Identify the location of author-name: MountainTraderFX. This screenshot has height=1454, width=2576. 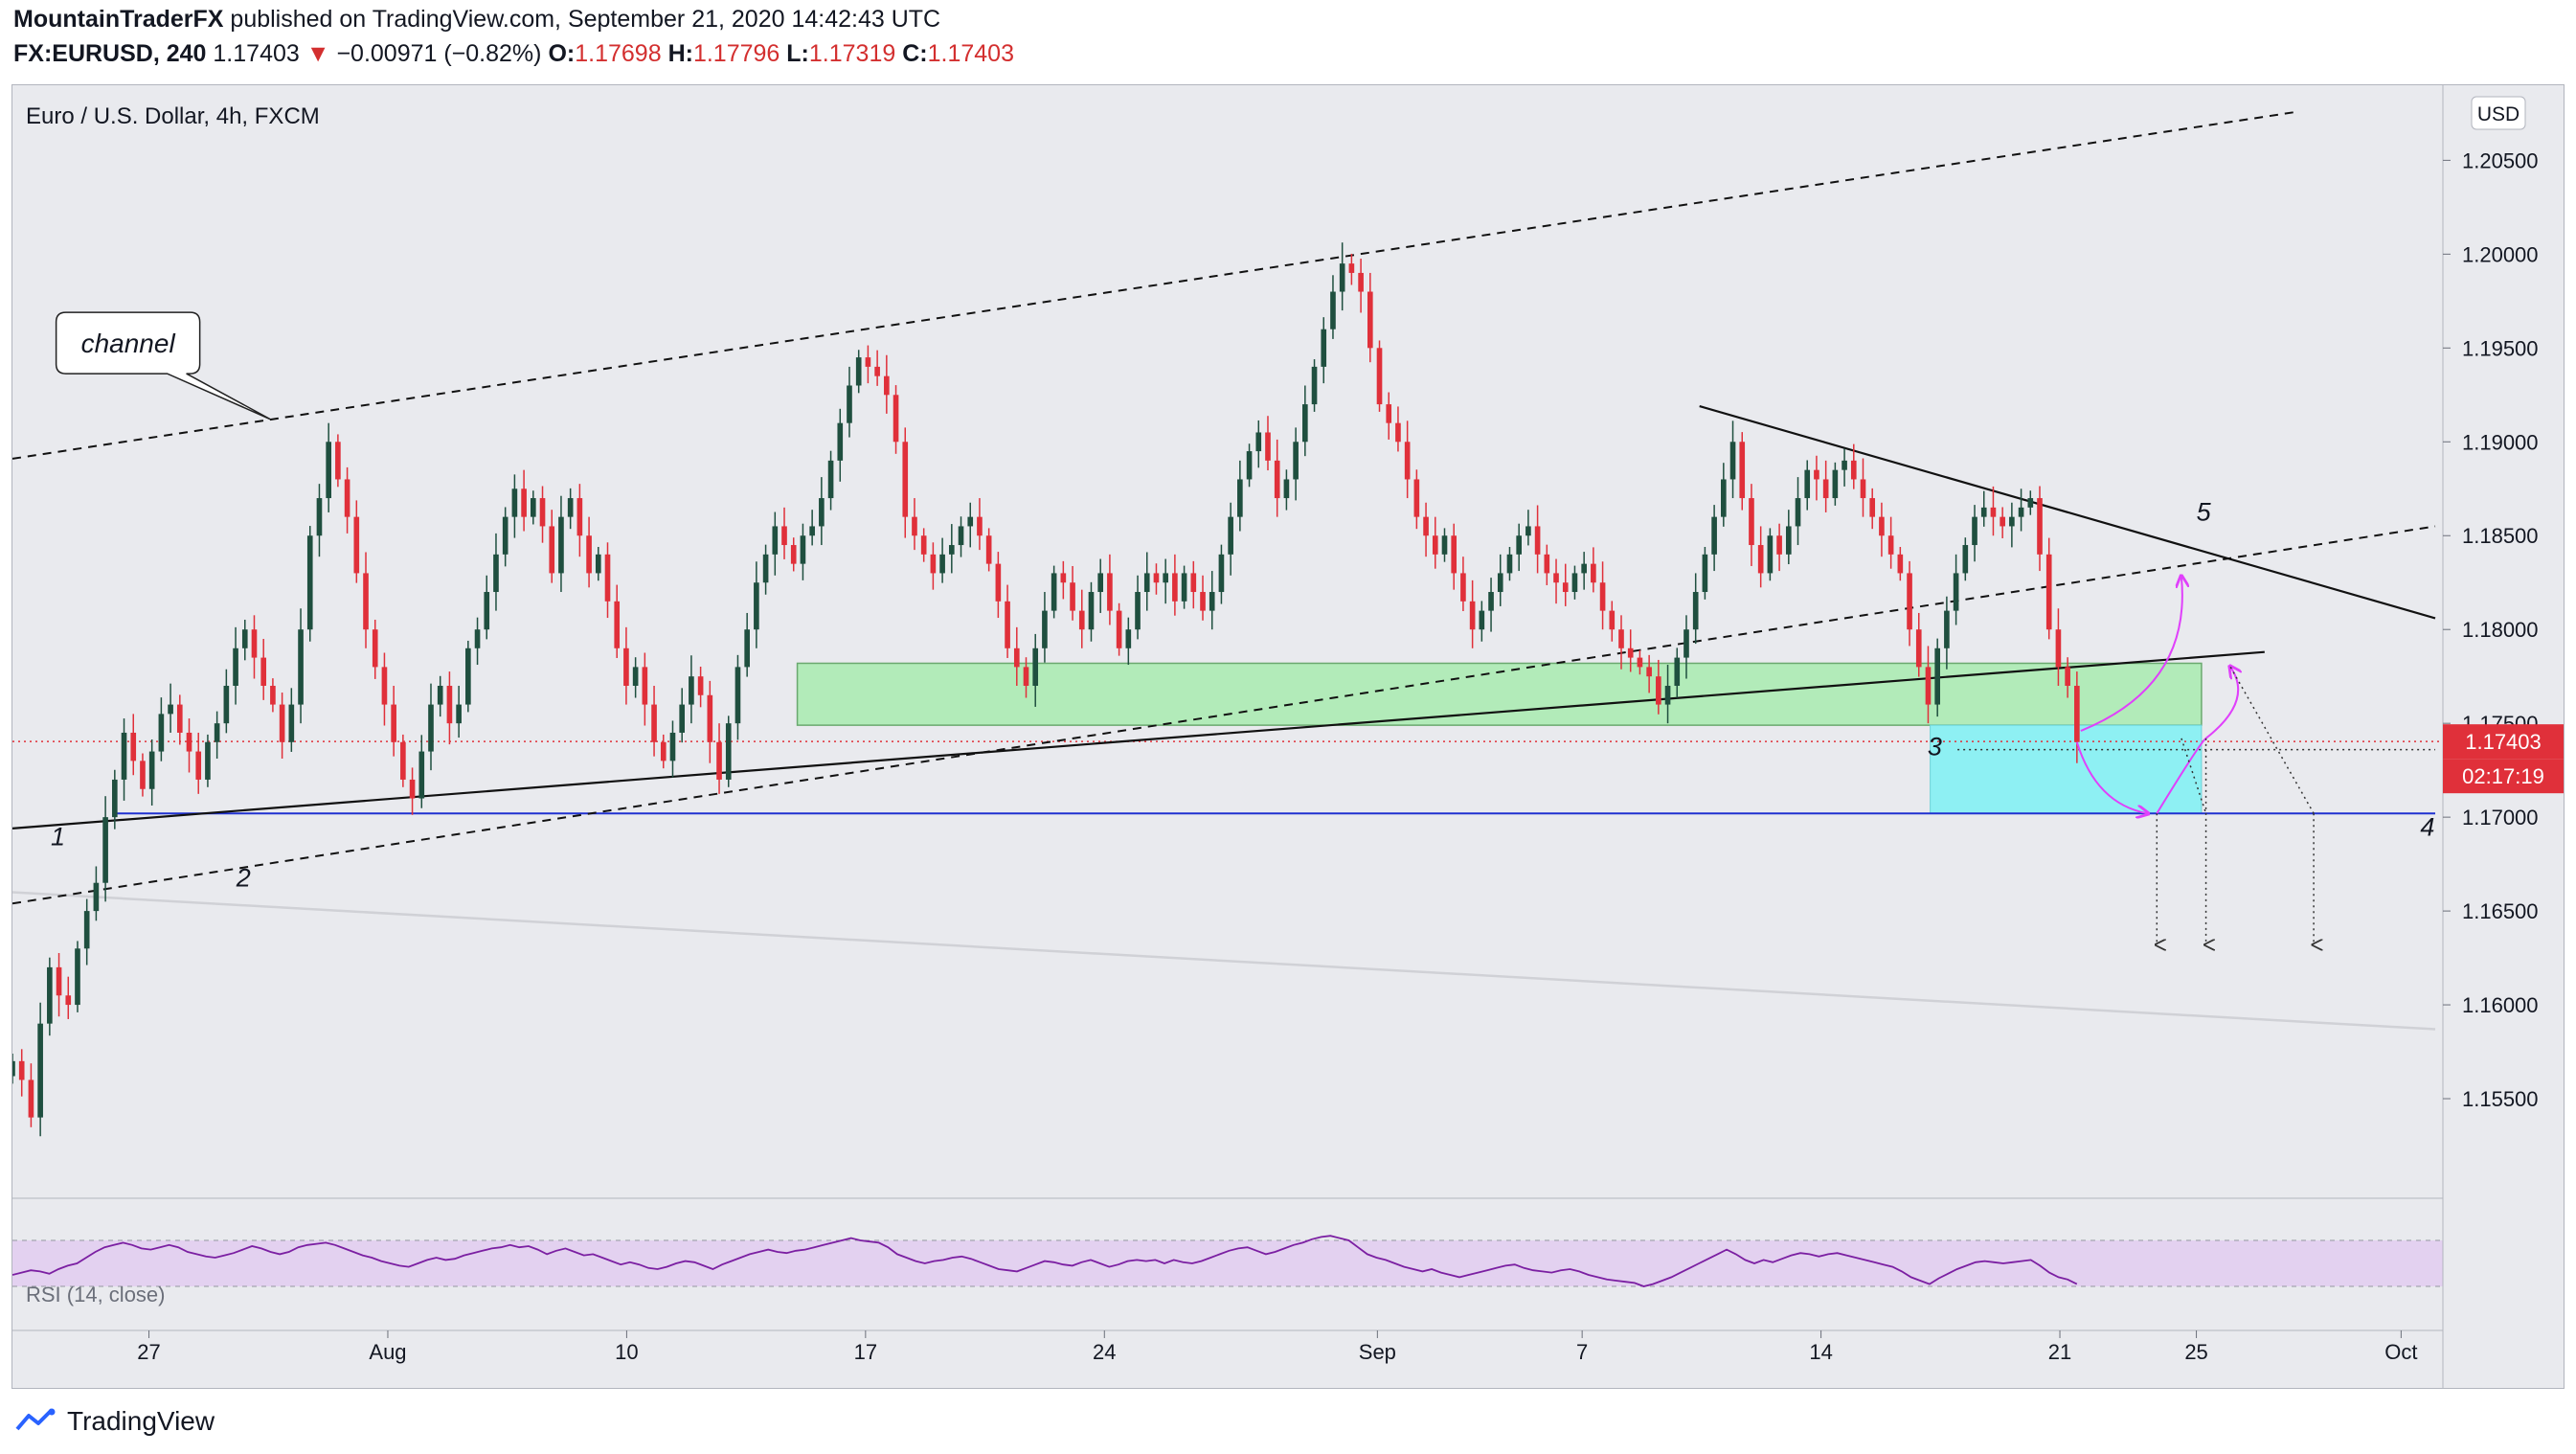
(118, 19).